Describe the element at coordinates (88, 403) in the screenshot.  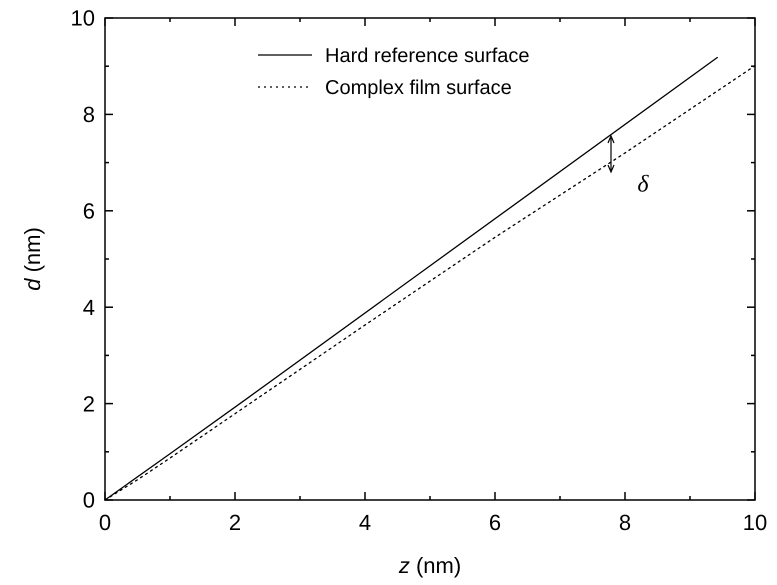
I see `y-tick-label: 2` at that location.